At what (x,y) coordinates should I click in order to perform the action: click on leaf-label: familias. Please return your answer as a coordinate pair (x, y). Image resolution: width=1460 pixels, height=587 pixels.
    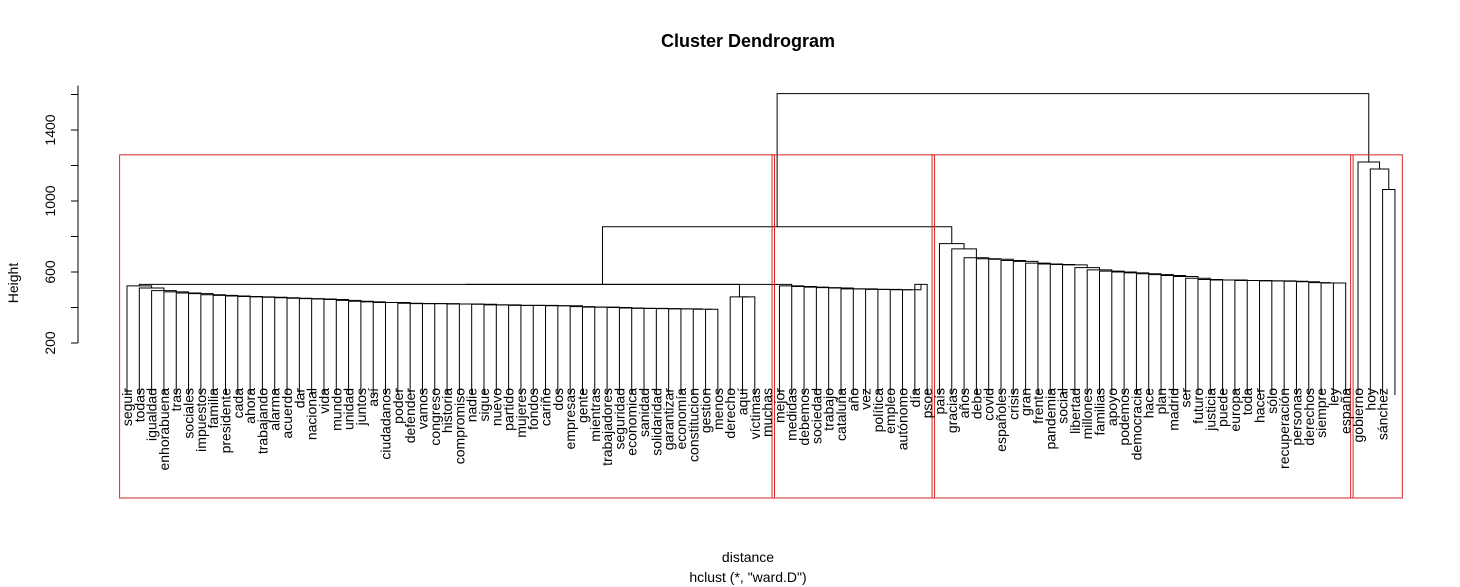
    Looking at the image, I should click on (1099, 411).